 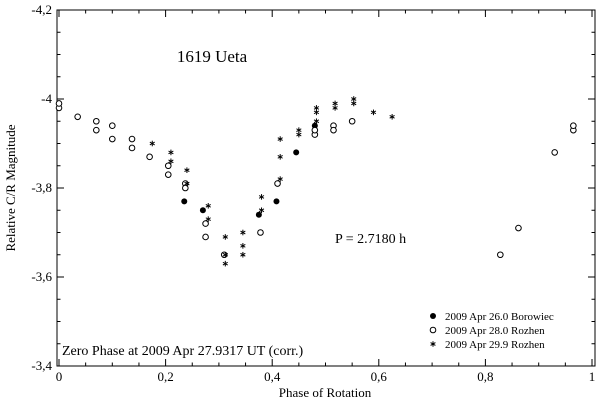 I want to click on data-point-series-2: 2009 Apr 28.0 Rozhen: 0.237, -3.8, so click(x=185, y=188).